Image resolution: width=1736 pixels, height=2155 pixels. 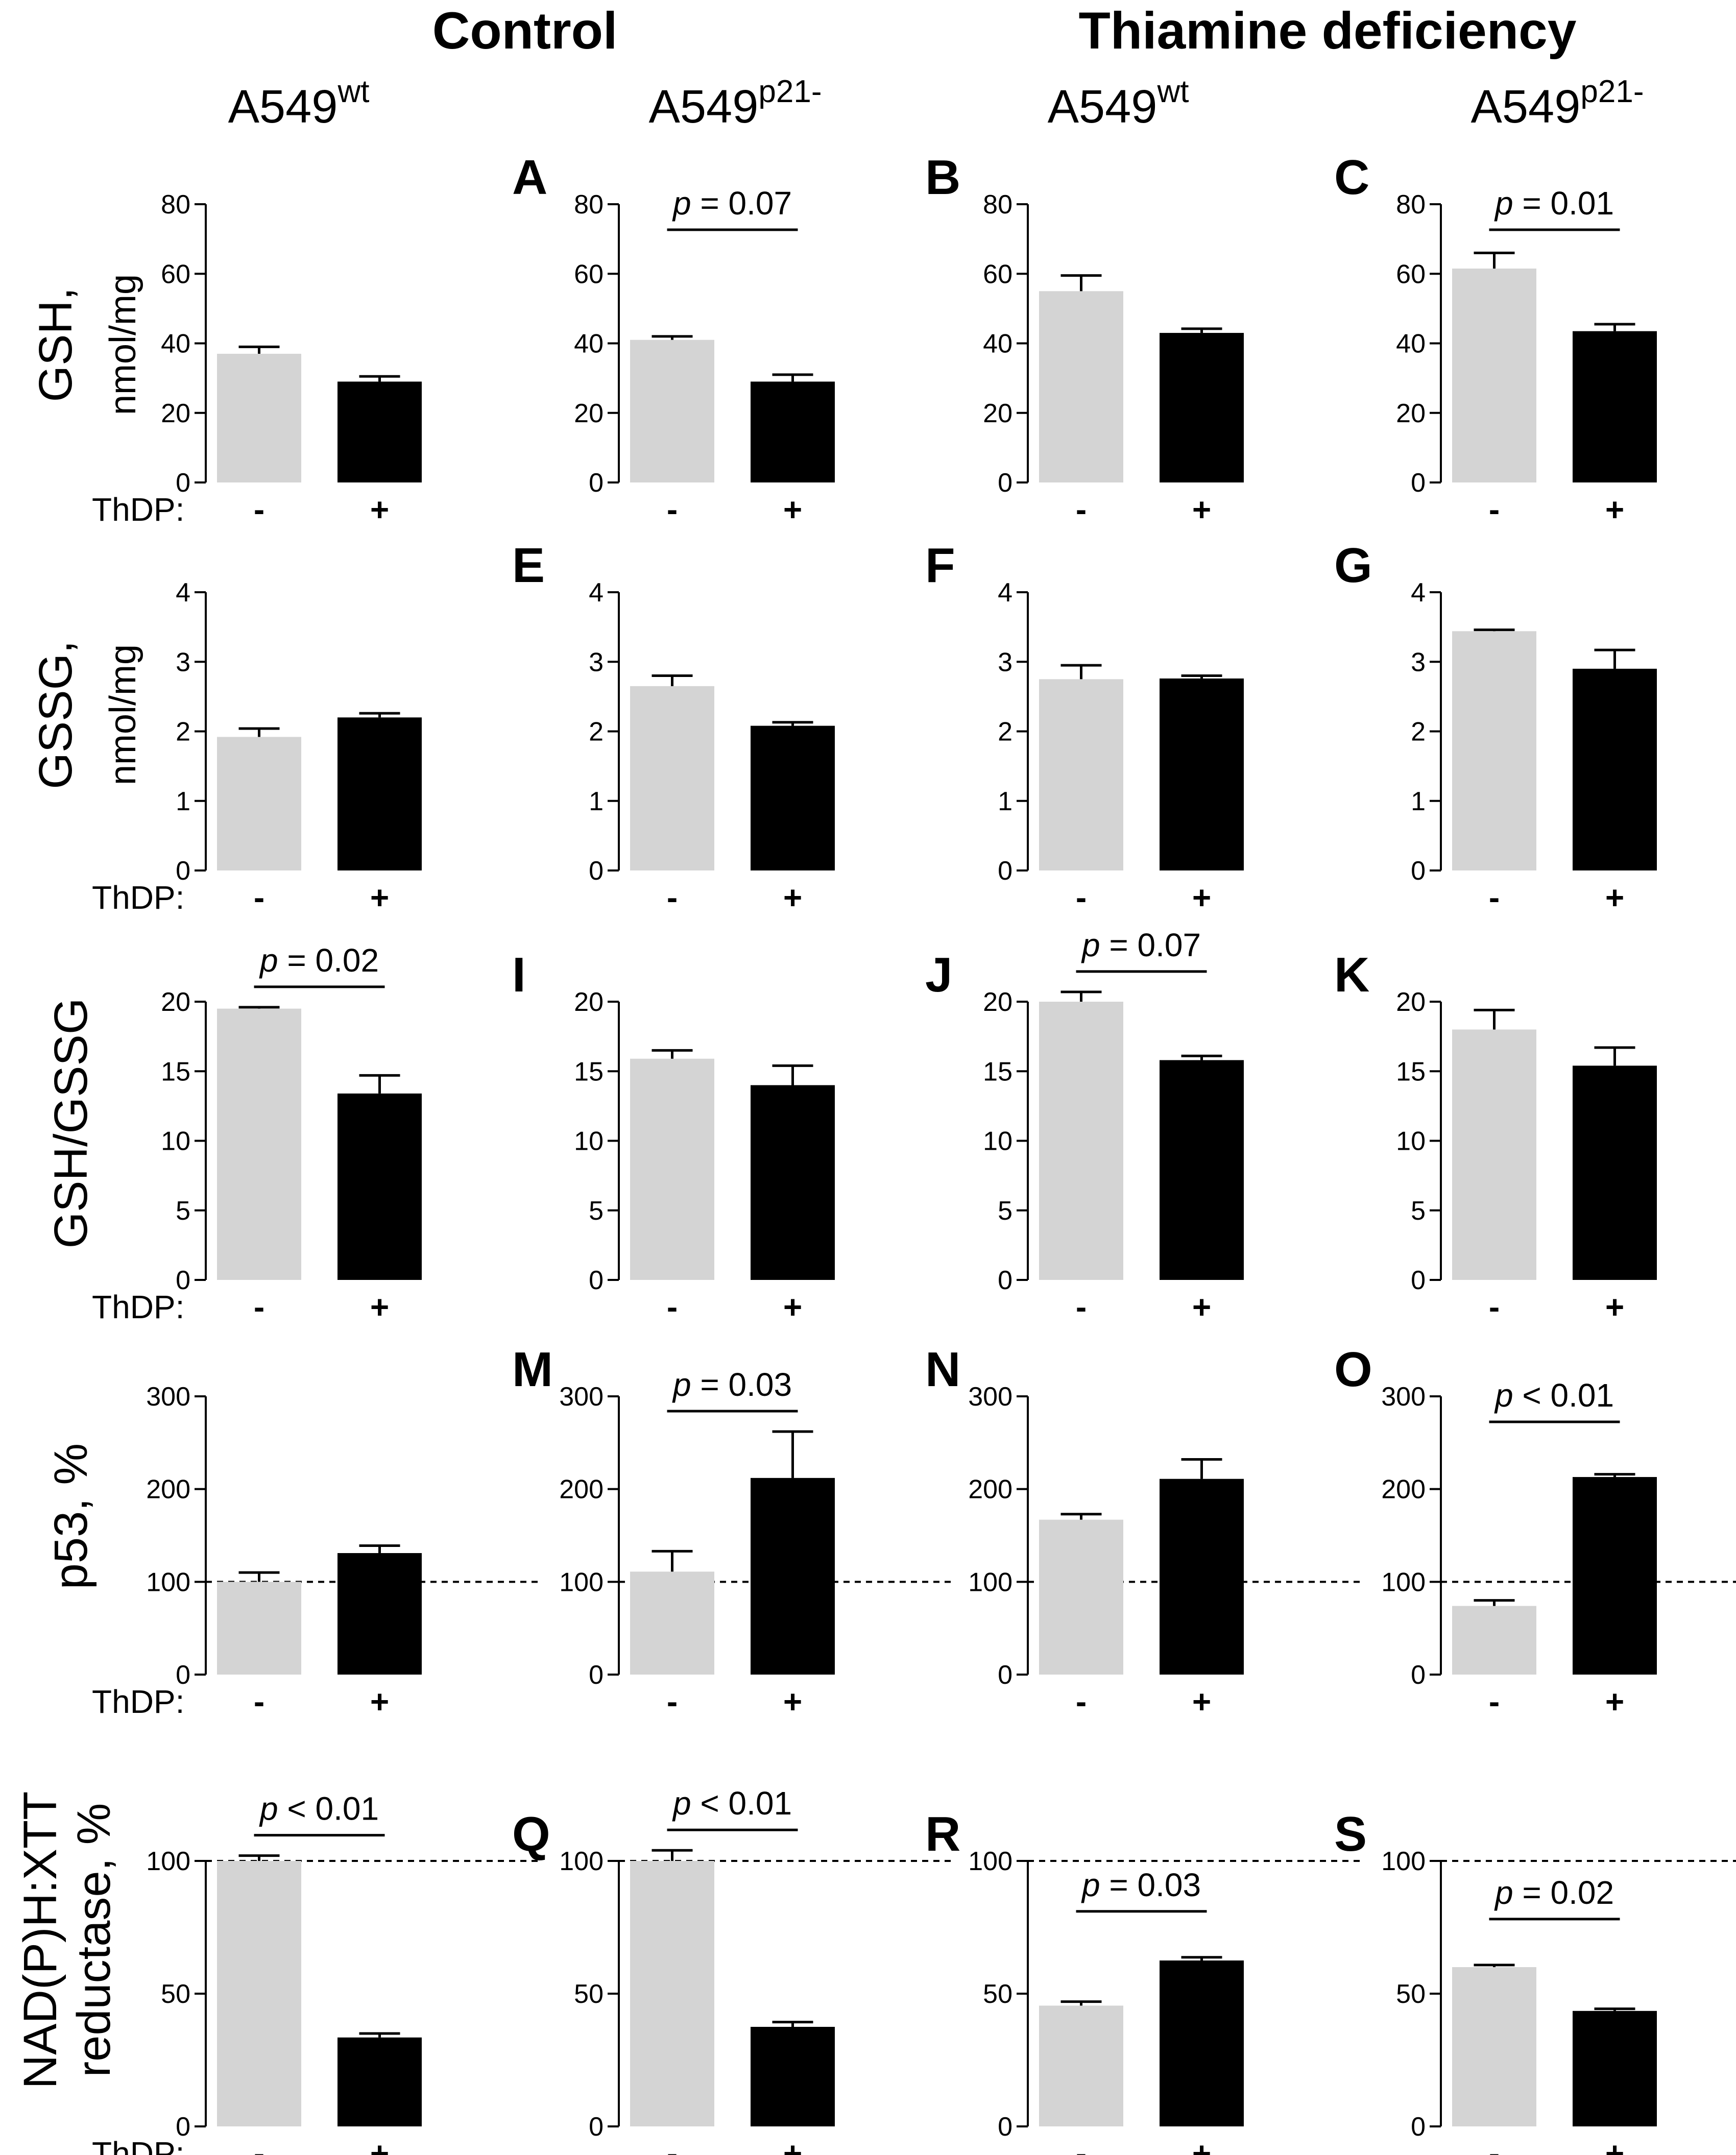 I want to click on y-tick-label: 5, so click(x=1419, y=1211).